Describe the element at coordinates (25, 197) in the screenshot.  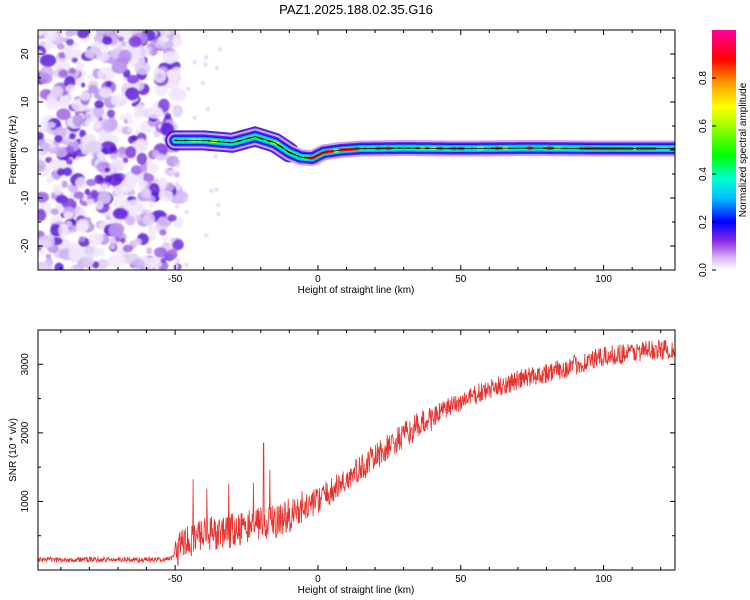
I see `y-tick-label: -10` at that location.